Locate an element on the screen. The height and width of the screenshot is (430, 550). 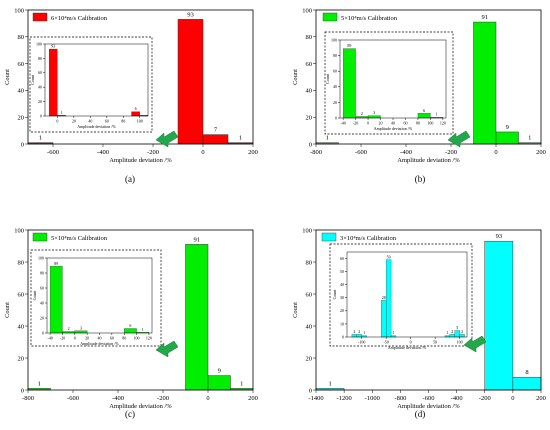
plot-frame is located at coordinates (140, 77).